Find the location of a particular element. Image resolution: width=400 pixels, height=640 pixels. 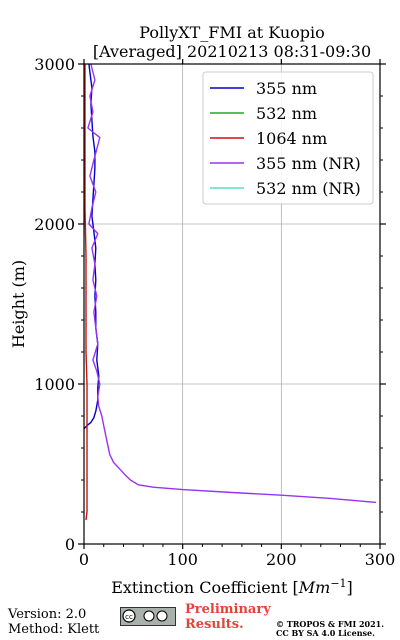

legend-label: 355 nm (NR) is located at coordinates (308, 163).